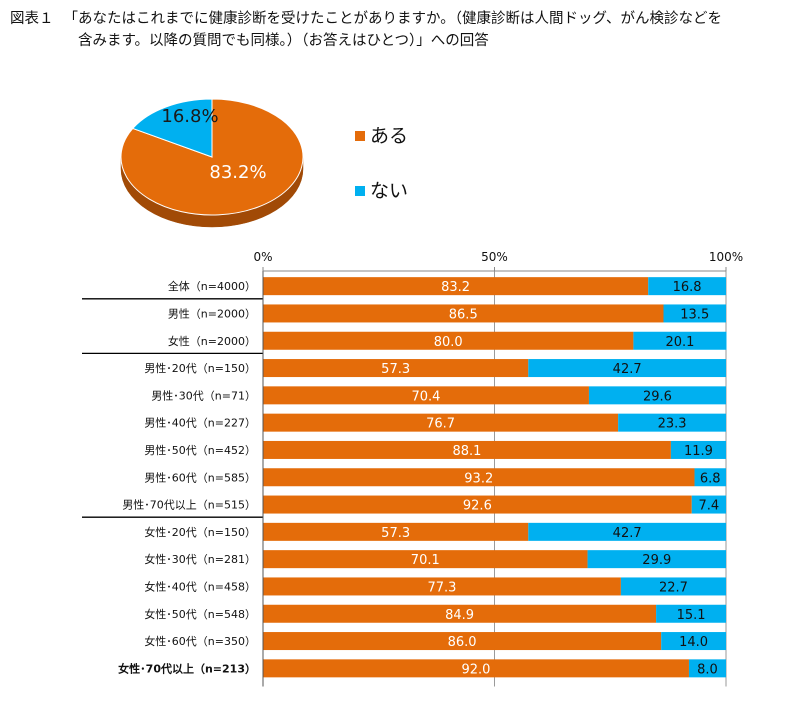 Image resolution: width=810 pixels, height=724 pixels. What do you see at coordinates (32, 19) in the screenshot?
I see `figure-label: 図表１` at bounding box center [32, 19].